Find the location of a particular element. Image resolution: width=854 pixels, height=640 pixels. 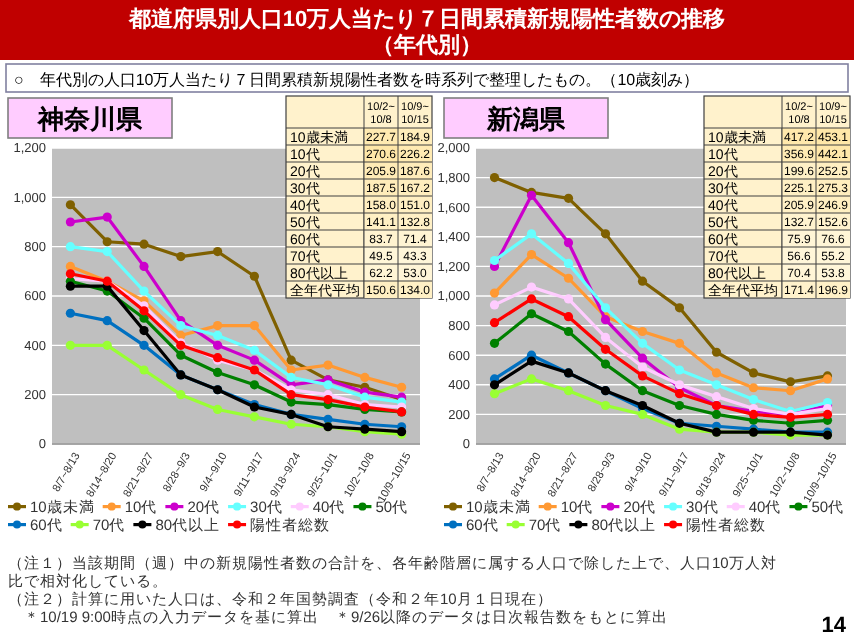

chart-title: 新潟県 is located at coordinates (526, 119).